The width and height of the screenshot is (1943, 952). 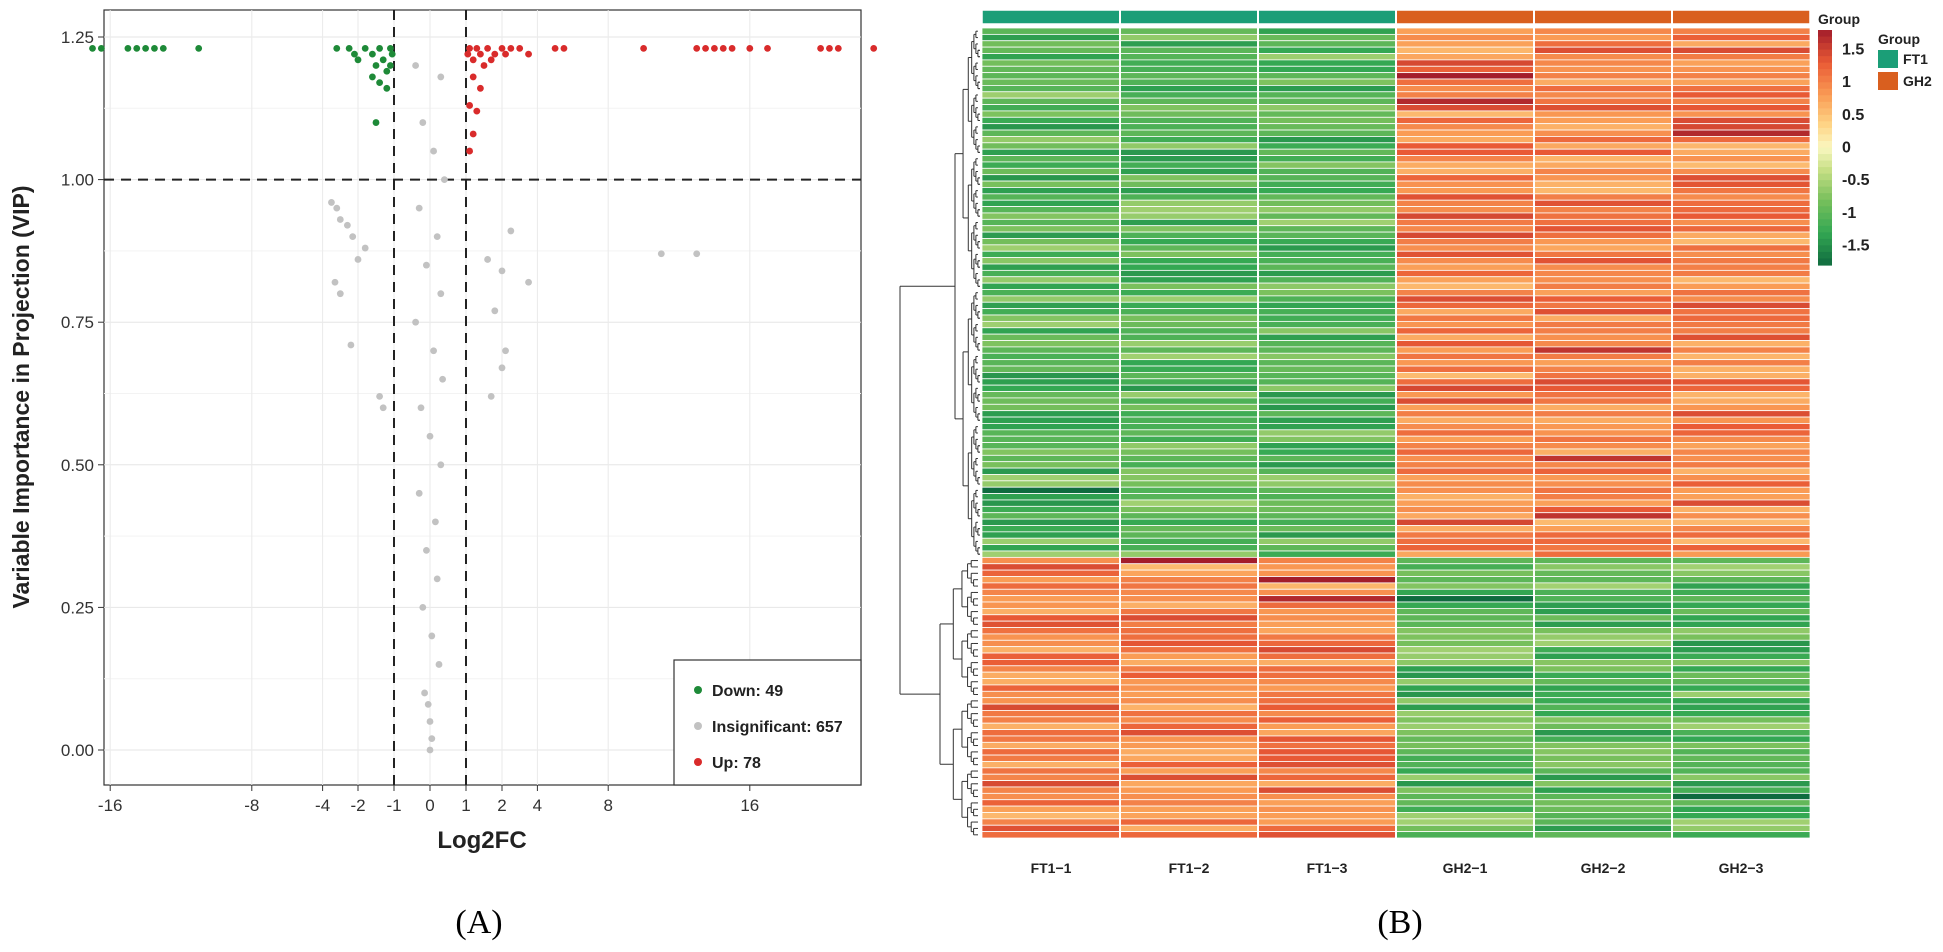 I want to click on y-tick-label: 1.25, so click(x=77, y=37).